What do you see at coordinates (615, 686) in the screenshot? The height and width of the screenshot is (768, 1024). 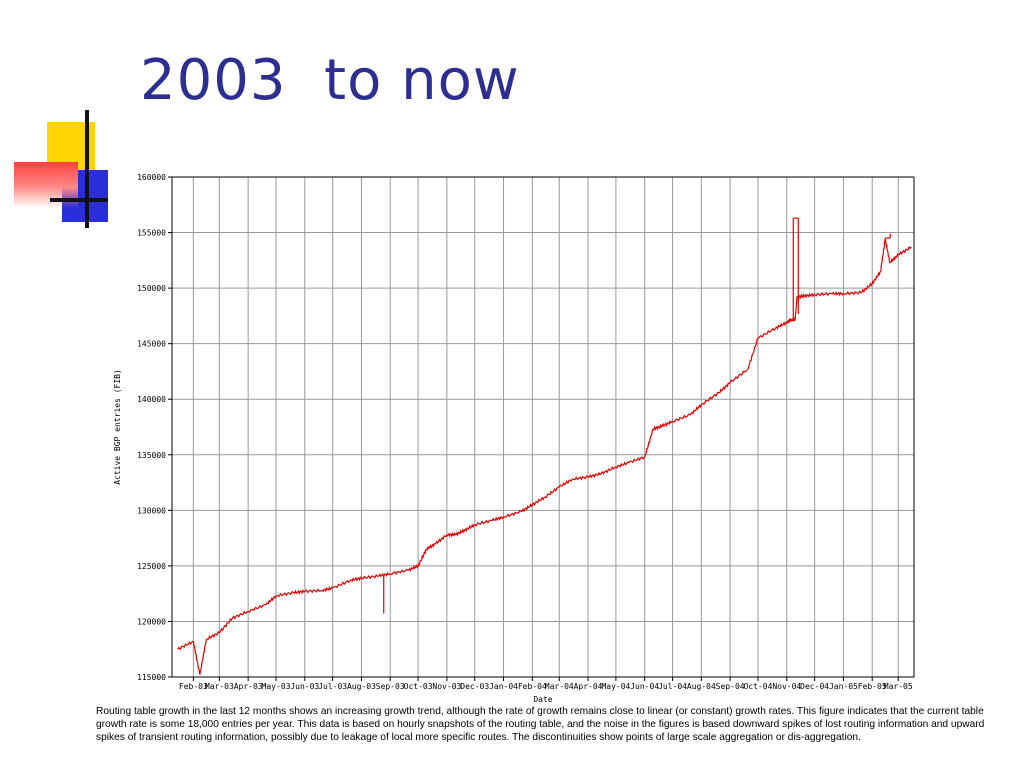 I see `x-tick-label: May-04` at bounding box center [615, 686].